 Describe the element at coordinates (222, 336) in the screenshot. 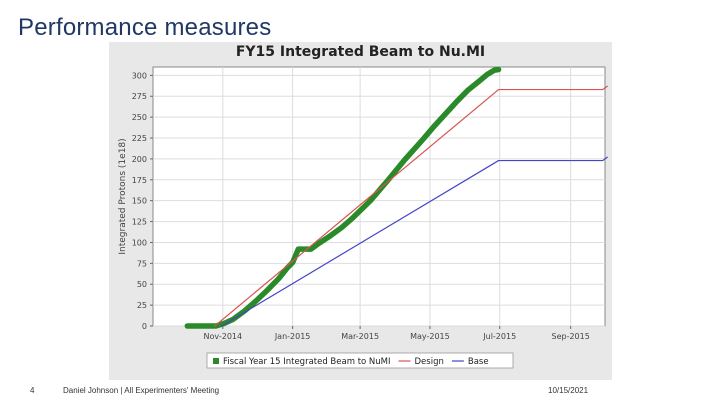

I see `x-tick-label: Nov-2014` at that location.